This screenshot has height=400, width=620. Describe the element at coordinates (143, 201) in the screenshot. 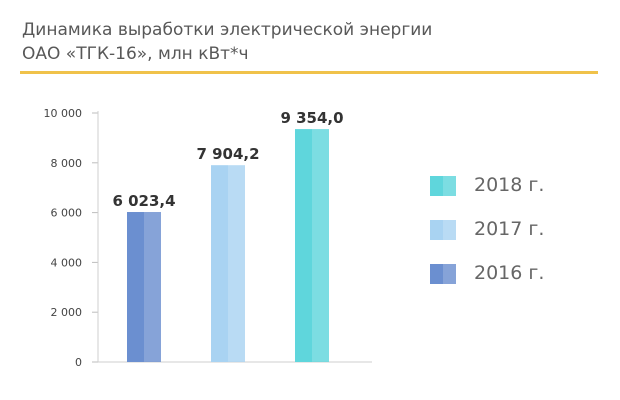

I see `bar-value-label: 6 023,4` at that location.